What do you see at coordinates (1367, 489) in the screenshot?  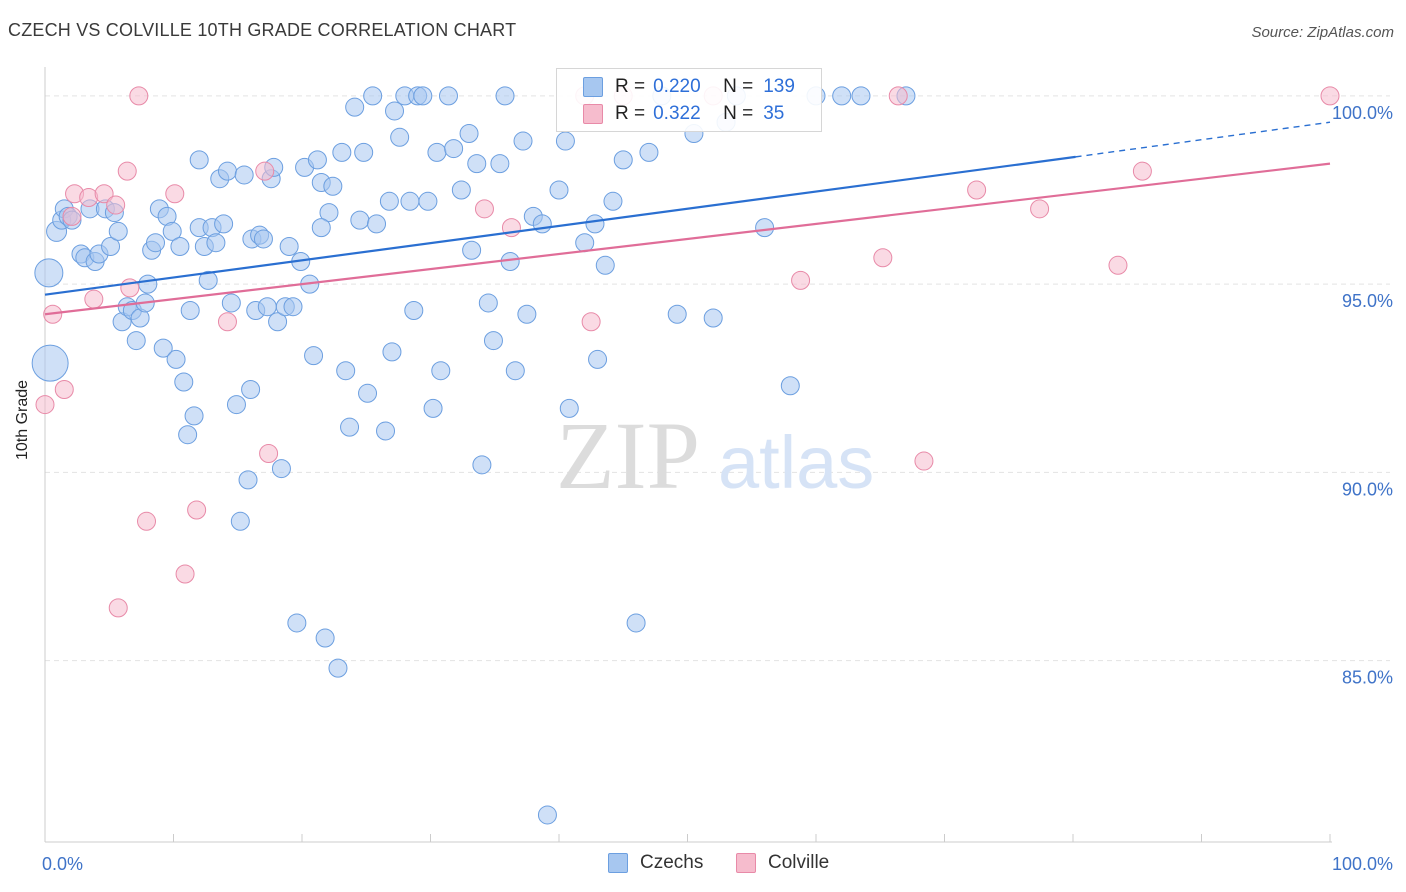 I see `y-tick-label: 90.0%` at bounding box center [1367, 489].